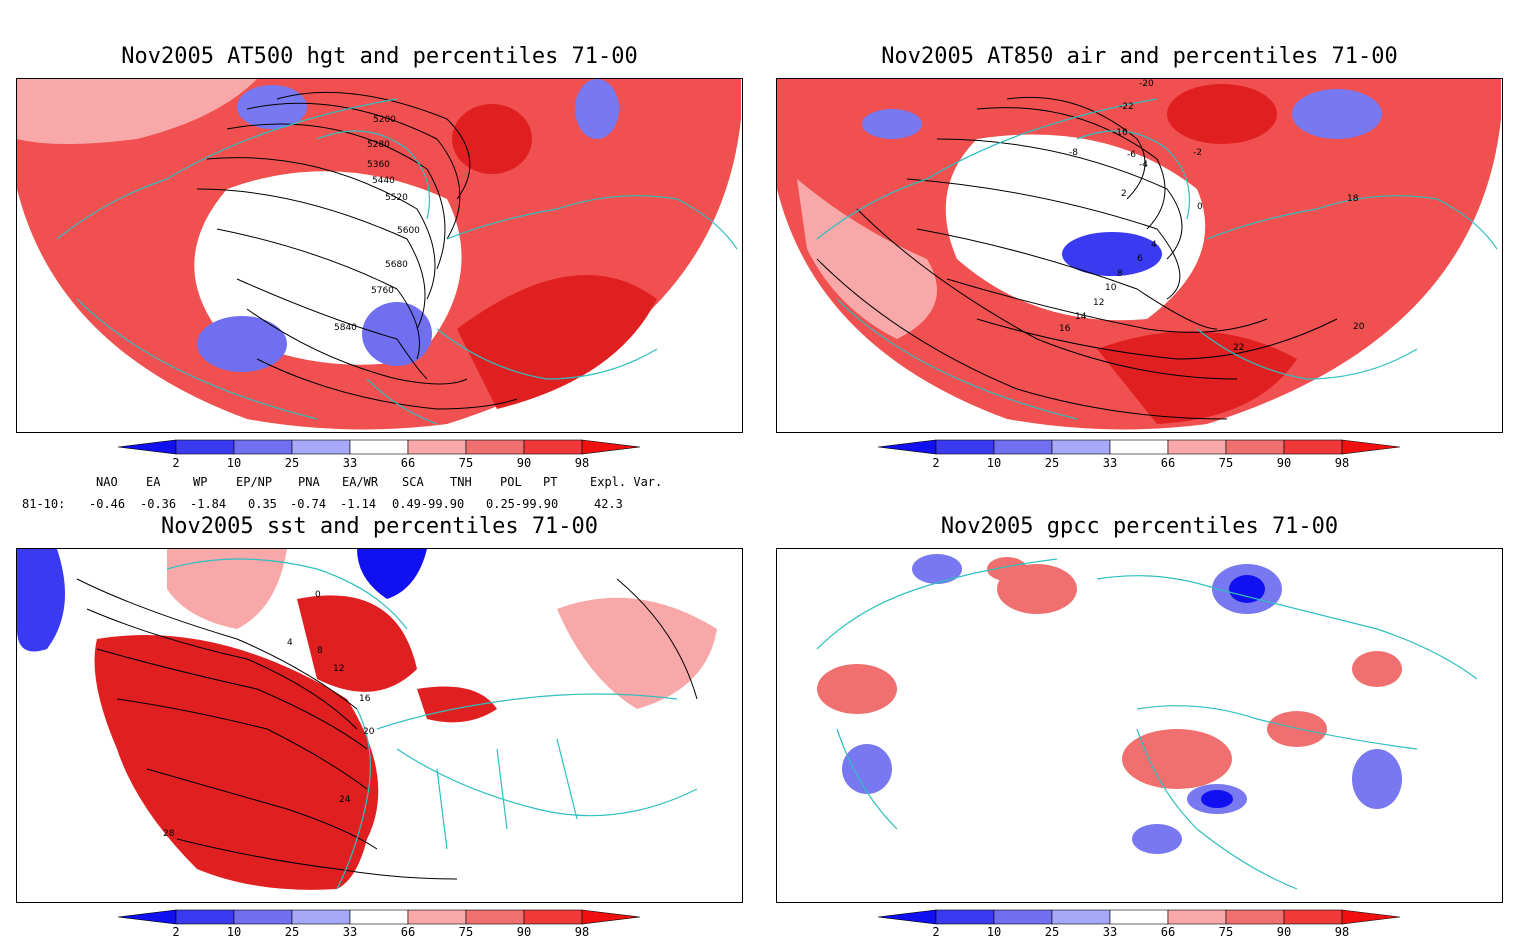  What do you see at coordinates (1154, 245) in the screenshot?
I see `contour-label: 4` at bounding box center [1154, 245].